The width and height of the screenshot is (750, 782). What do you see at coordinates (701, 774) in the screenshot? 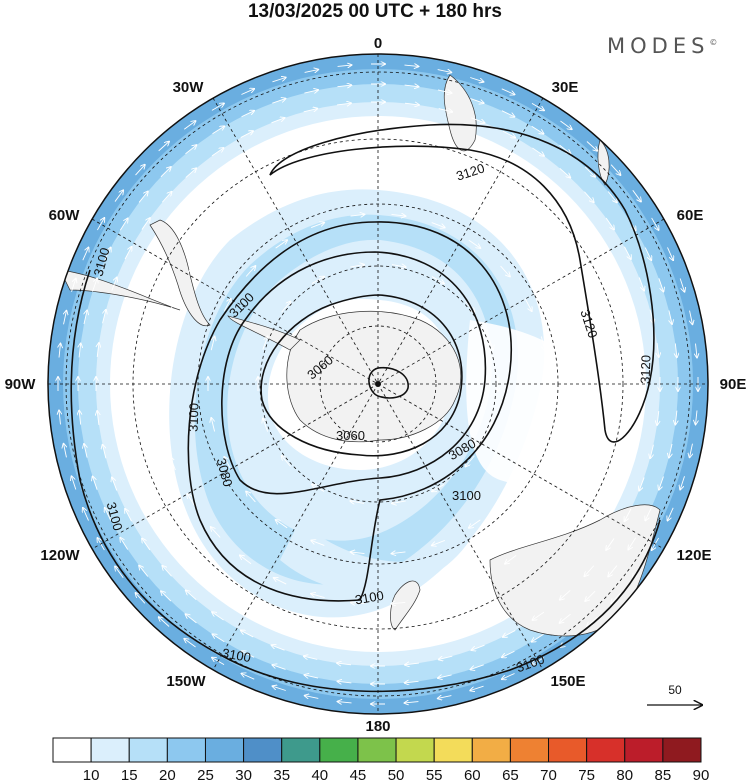
I see `colorbar-tick-label: 90` at bounding box center [701, 774].